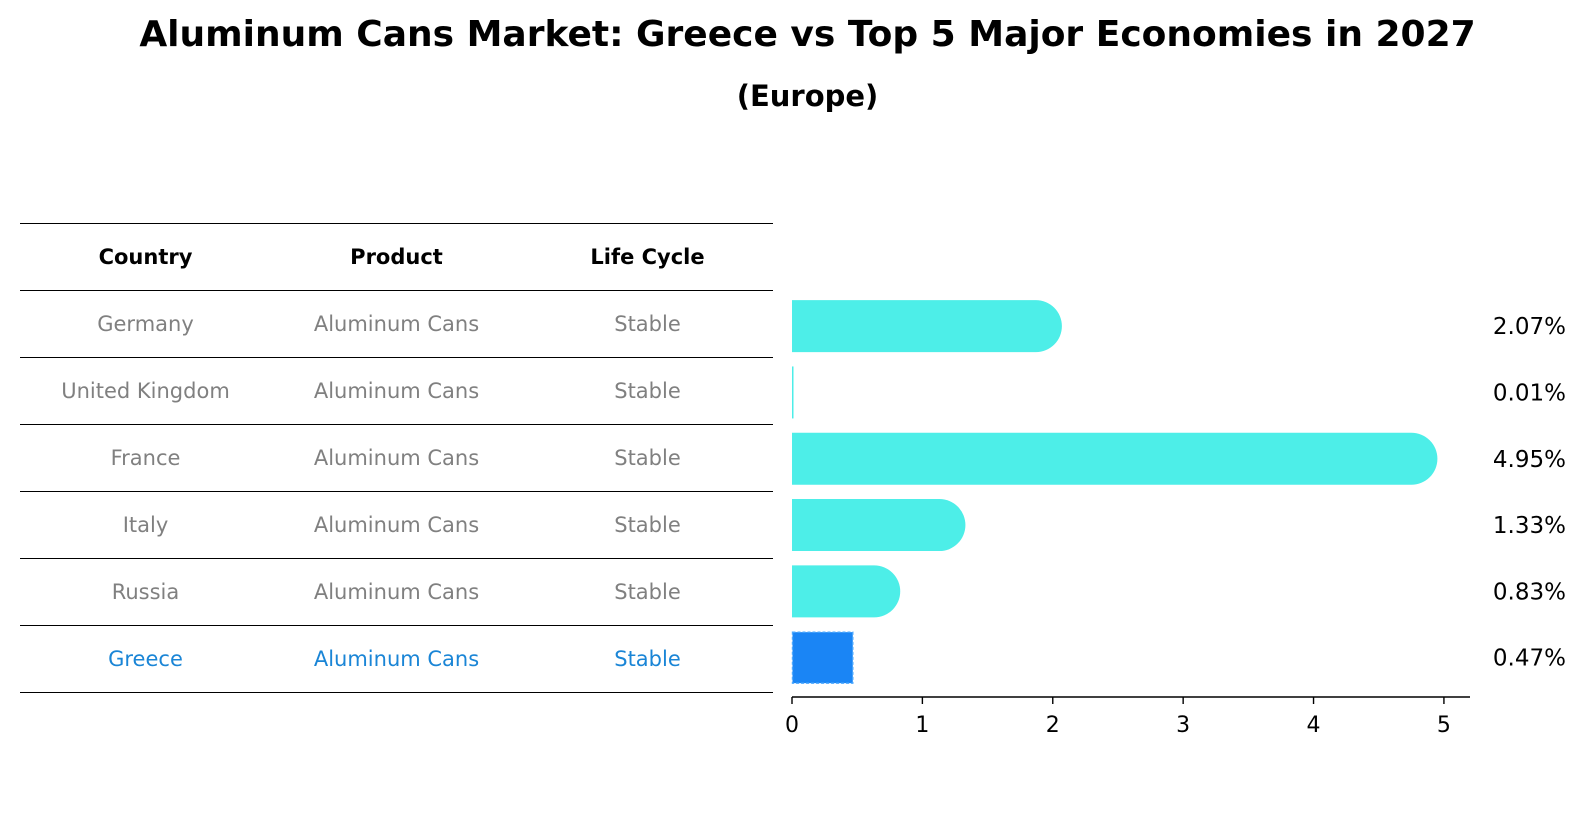 This screenshot has height=823, width=1586. What do you see at coordinates (1183, 725) in the screenshot?
I see `x-tick-label-3: 3` at bounding box center [1183, 725].